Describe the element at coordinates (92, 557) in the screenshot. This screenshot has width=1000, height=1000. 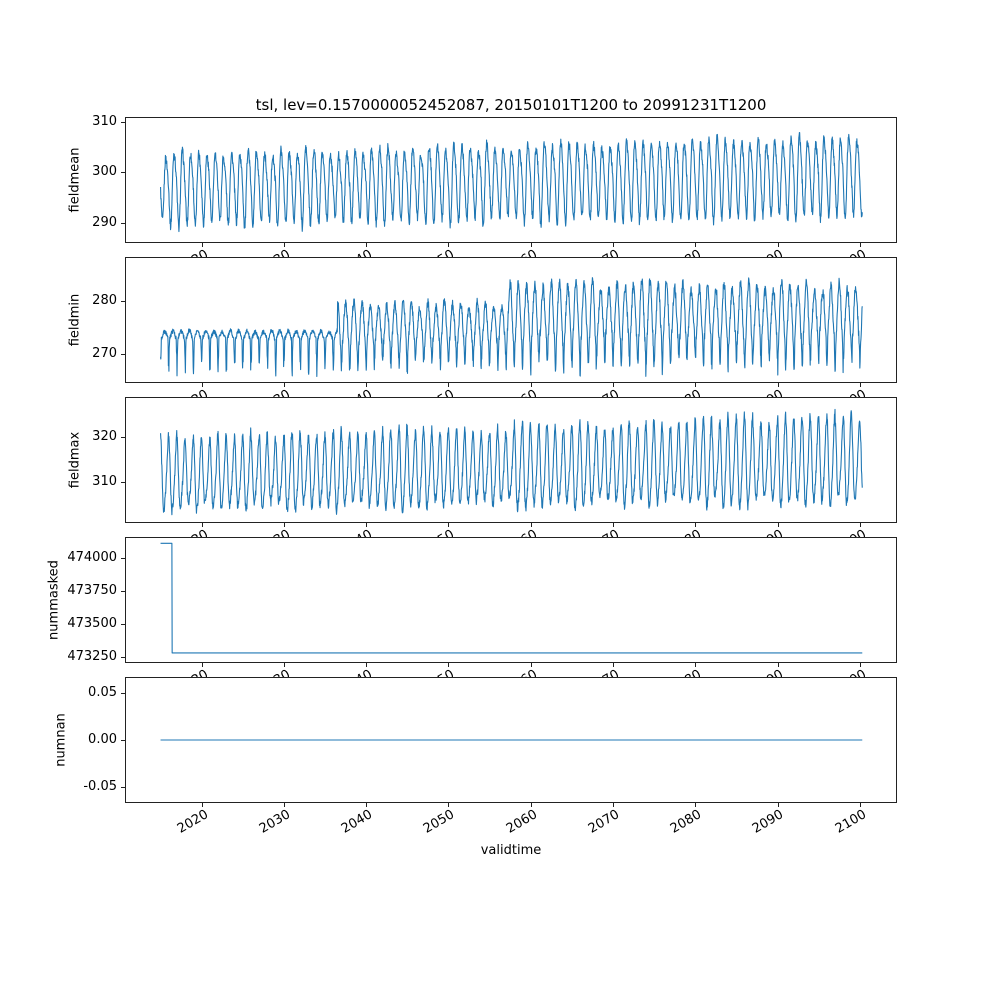
I see `y-tick-label: 474000` at that location.